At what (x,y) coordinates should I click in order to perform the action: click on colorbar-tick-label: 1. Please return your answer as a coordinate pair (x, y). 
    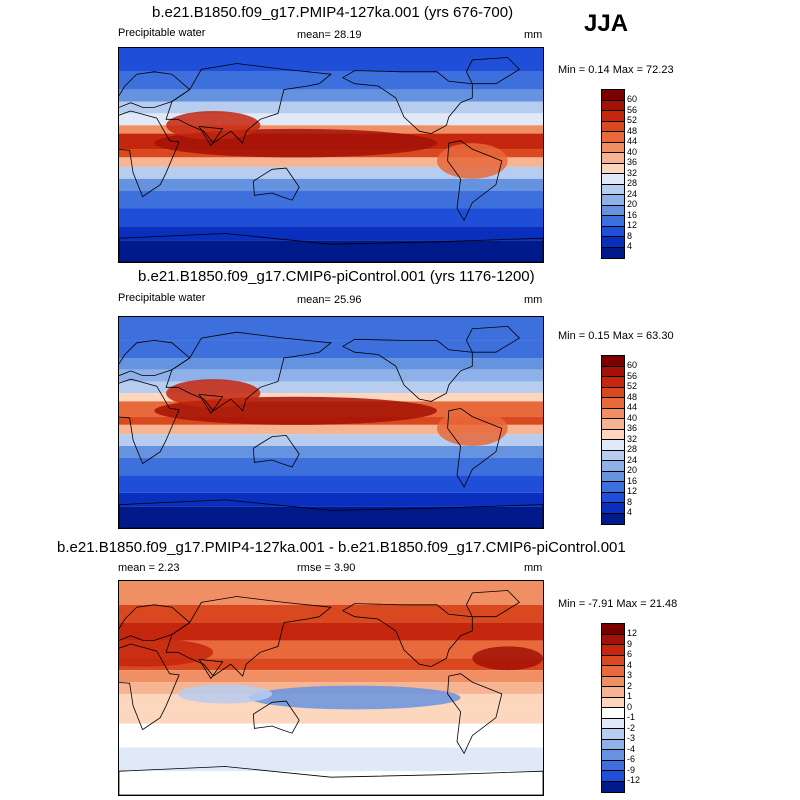
    Looking at the image, I should click on (630, 696).